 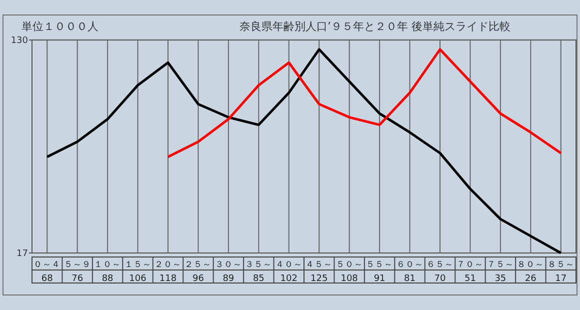 What do you see at coordinates (380, 279) in the screenshot?
I see `data-label: 91` at bounding box center [380, 279].